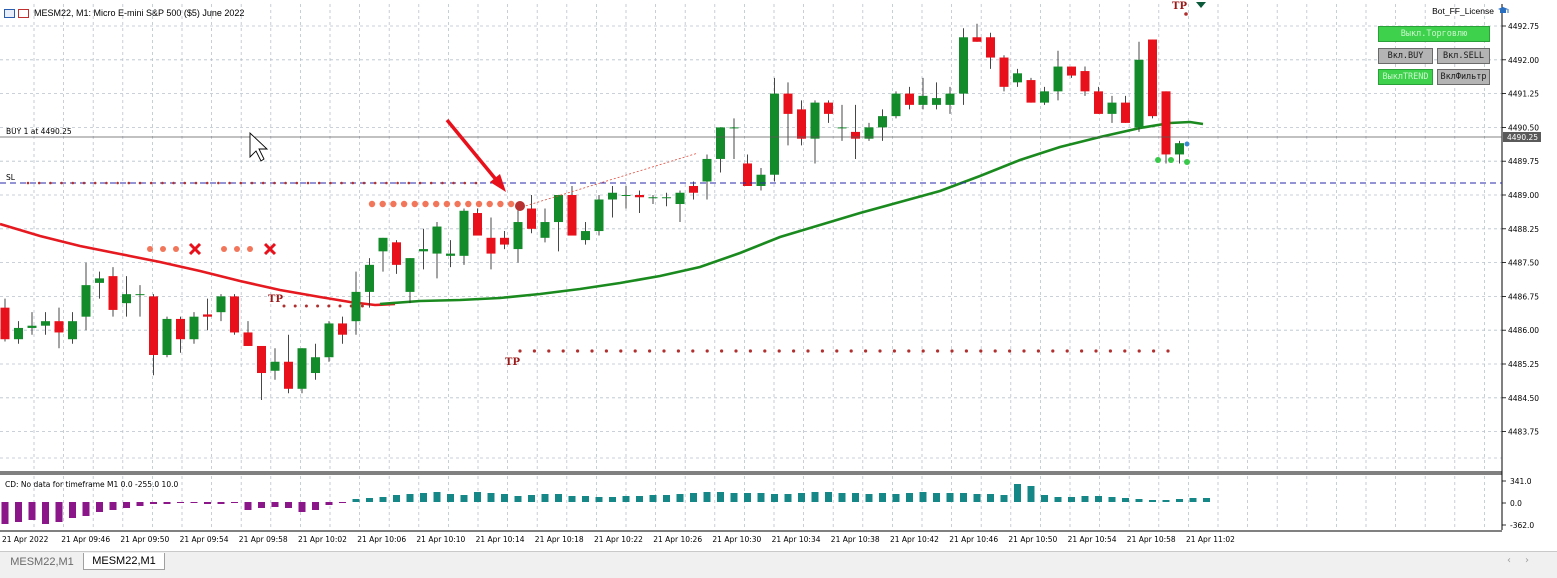 The height and width of the screenshot is (578, 1557). Describe the element at coordinates (322, 539) in the screenshot. I see `time-tick-label: 21 Apr 10:02` at that location.